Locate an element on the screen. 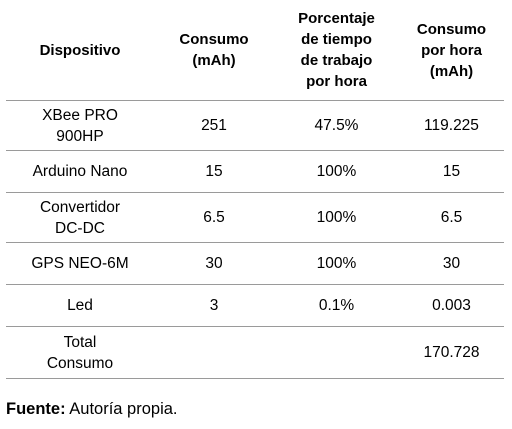 This screenshot has width=512, height=429. header-porcentaje: Porcentaje de tiempo de trabajo por hora is located at coordinates (336, 50).